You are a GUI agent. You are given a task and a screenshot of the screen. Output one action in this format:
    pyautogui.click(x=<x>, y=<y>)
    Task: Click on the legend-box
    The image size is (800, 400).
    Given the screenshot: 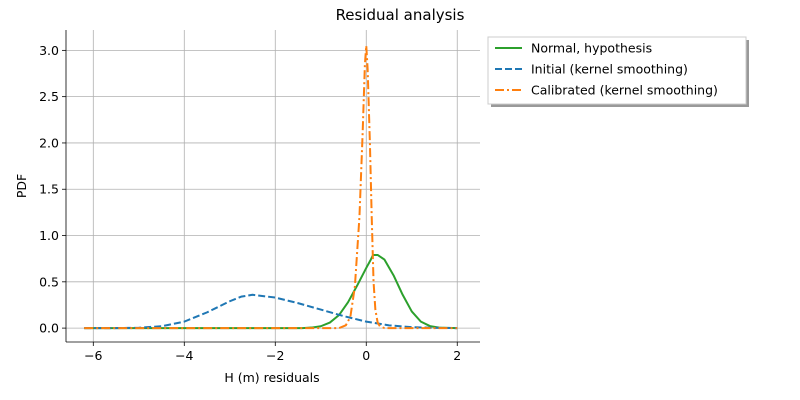 What is the action you would take?
    pyautogui.click(x=617, y=70)
    